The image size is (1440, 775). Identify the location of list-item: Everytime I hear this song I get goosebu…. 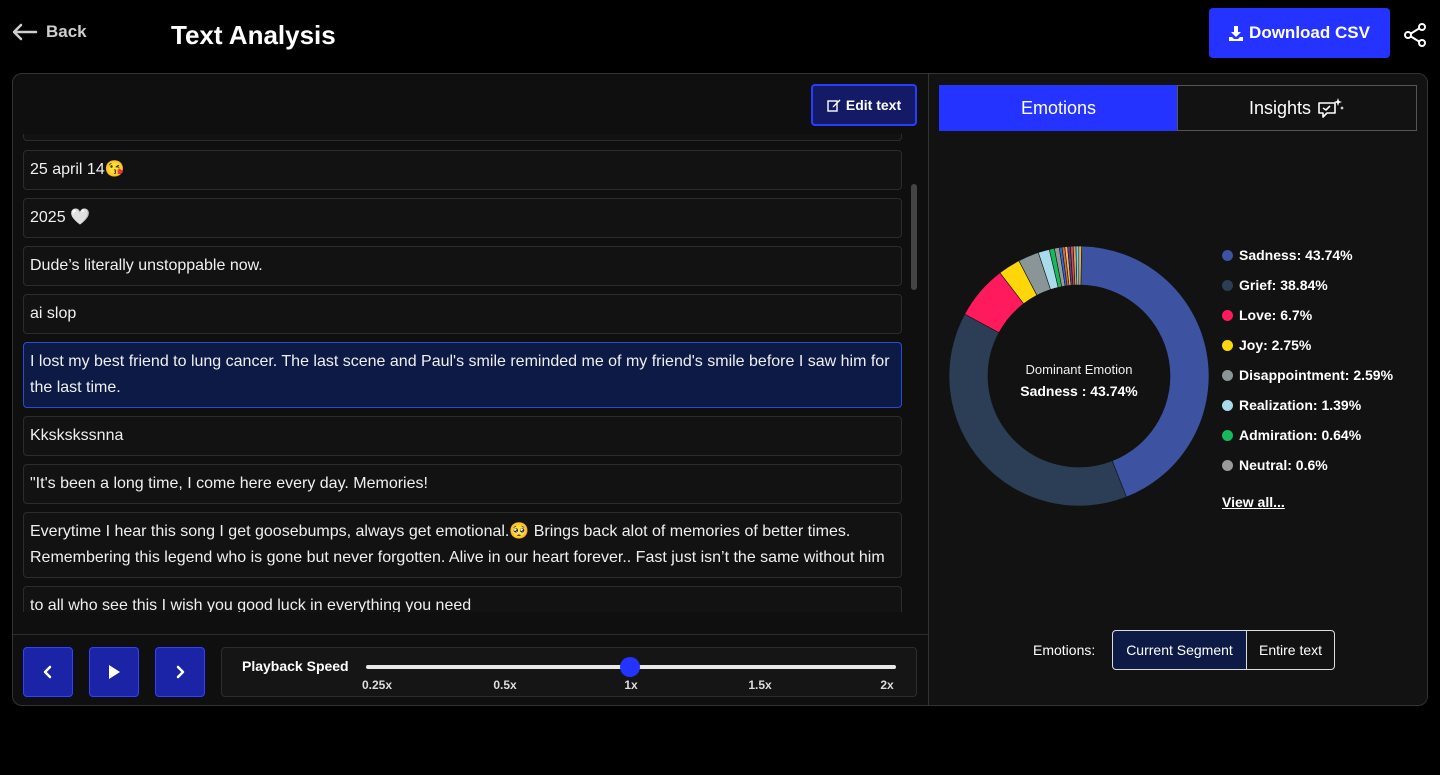
(462, 545).